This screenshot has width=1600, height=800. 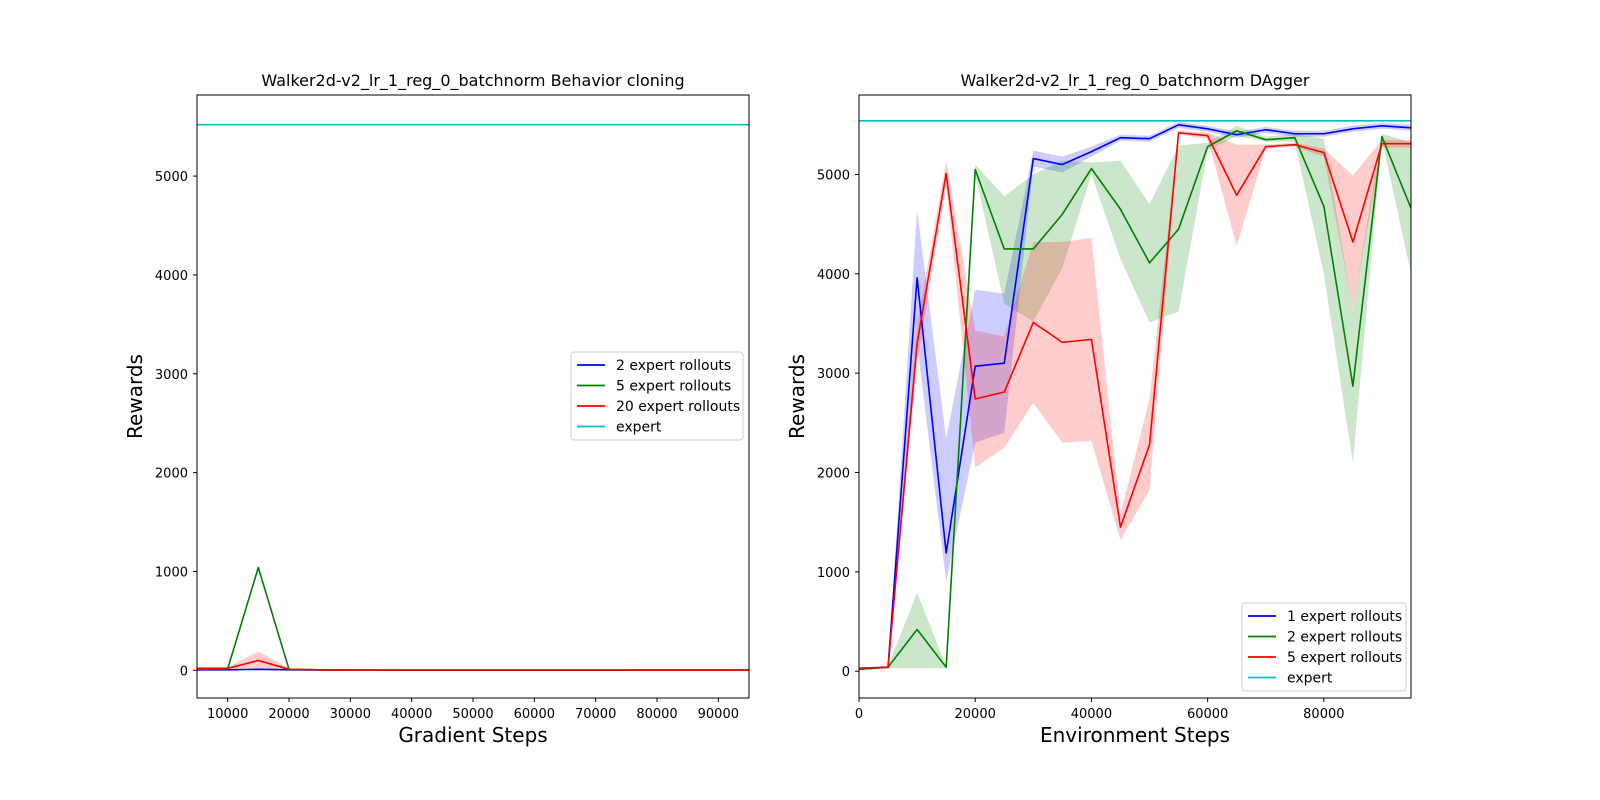 What do you see at coordinates (1344, 617) in the screenshot?
I see `legend-label-0: 1 expert rollouts` at bounding box center [1344, 617].